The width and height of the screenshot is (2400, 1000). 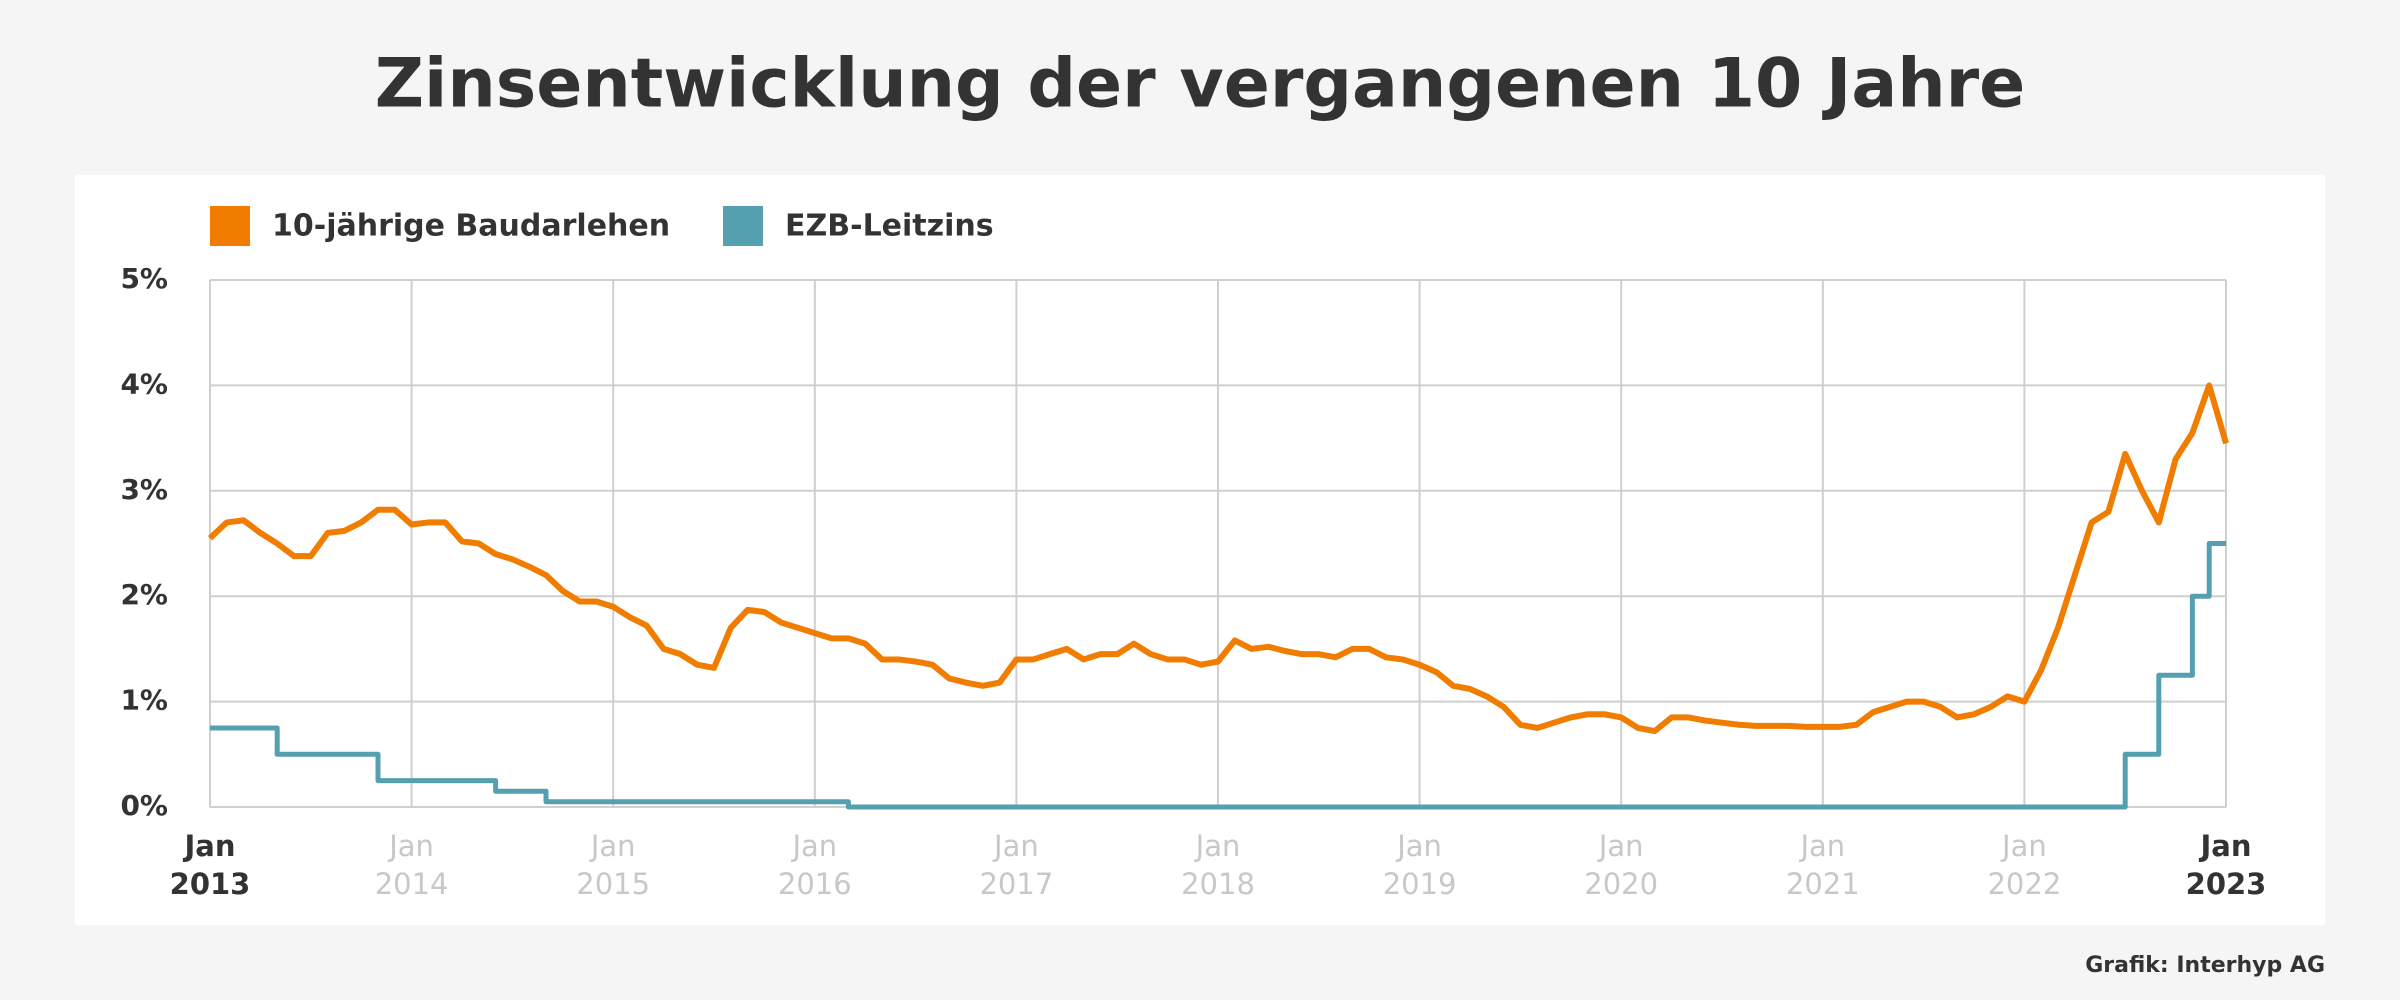 I want to click on x-tick-label: 2018, so click(x=1218, y=884).